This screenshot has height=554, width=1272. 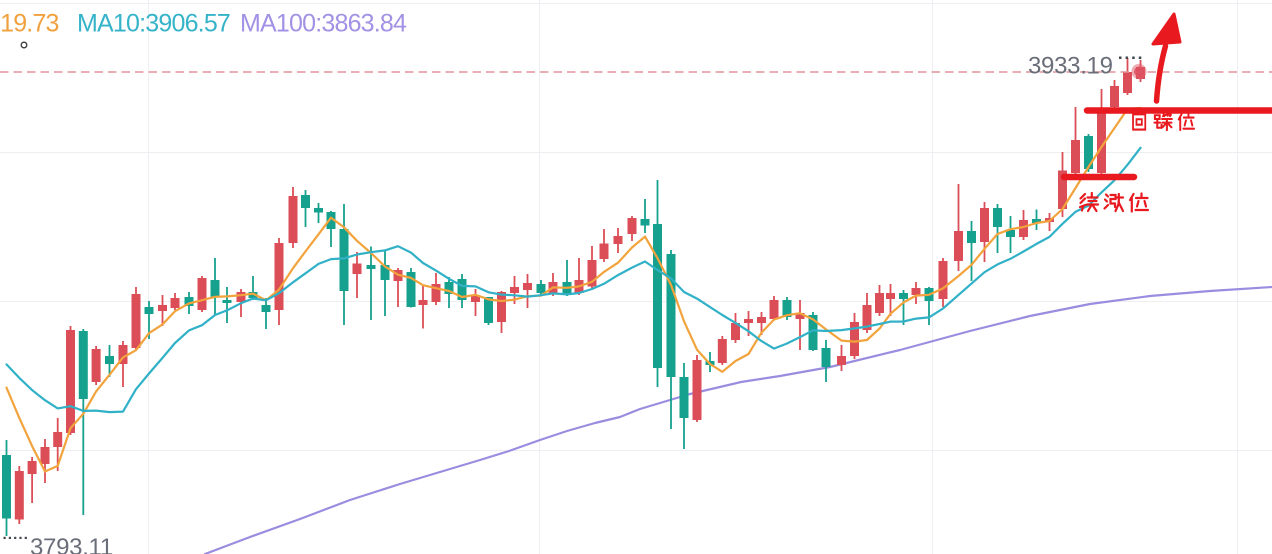 What do you see at coordinates (153, 24) in the screenshot?
I see `svg-text: MA10:3906.57` at bounding box center [153, 24].